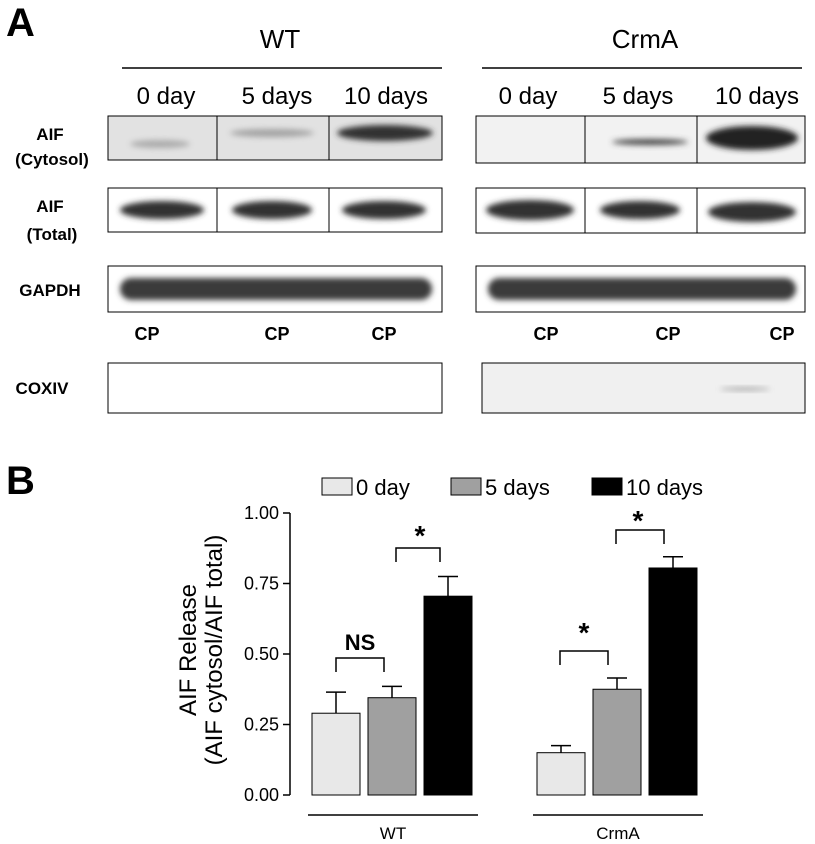  Describe the element at coordinates (383, 487) in the screenshot. I see `legend-label: 0 day` at that location.